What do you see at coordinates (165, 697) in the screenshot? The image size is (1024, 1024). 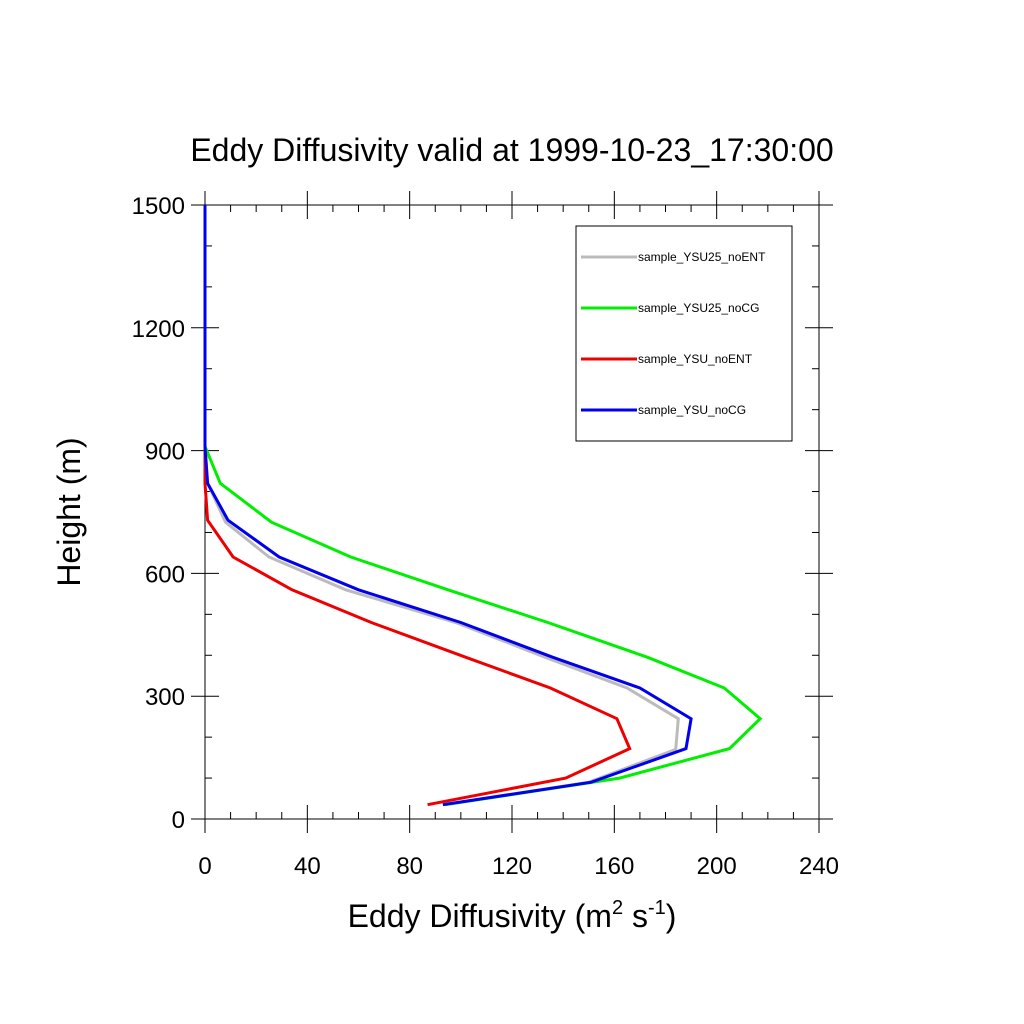 I see `y-tick-label: 300` at bounding box center [165, 697].